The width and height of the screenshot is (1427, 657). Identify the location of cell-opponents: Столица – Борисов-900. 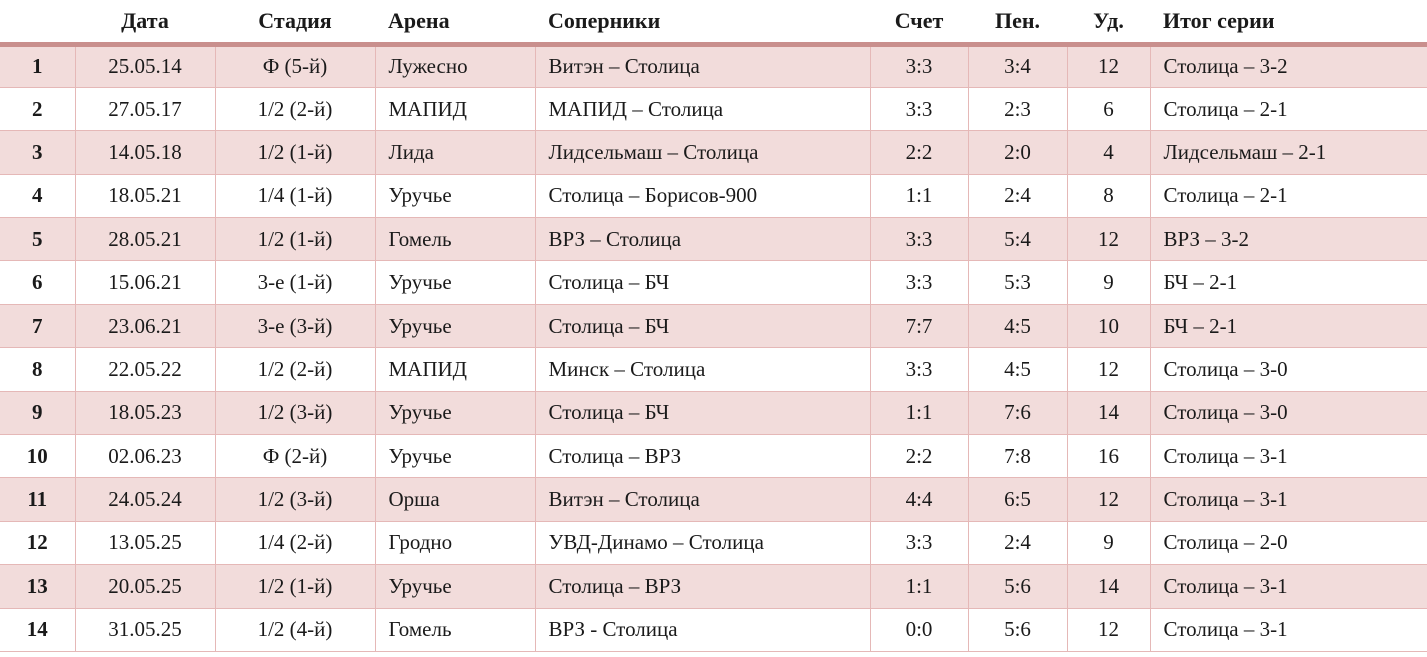
(702, 196).